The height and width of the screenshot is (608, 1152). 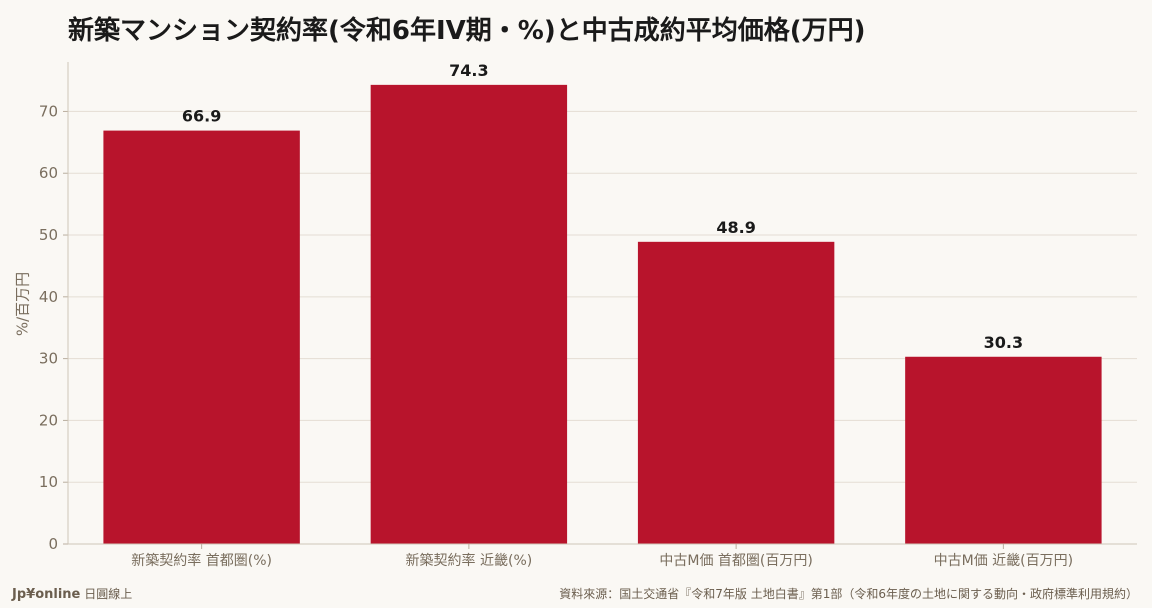 I want to click on y-tick-label: 10, so click(x=48, y=482).